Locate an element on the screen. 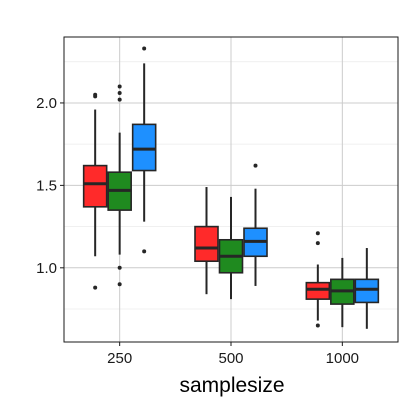  y-axis: 1.0 1.5 2.0 is located at coordinates (50, 186).